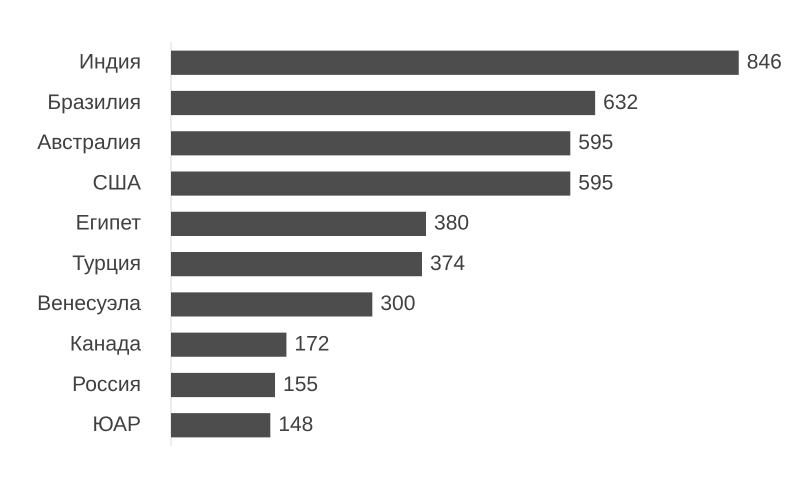 The image size is (801, 488). I want to click on y-tick-label: Австралия, so click(89, 142).